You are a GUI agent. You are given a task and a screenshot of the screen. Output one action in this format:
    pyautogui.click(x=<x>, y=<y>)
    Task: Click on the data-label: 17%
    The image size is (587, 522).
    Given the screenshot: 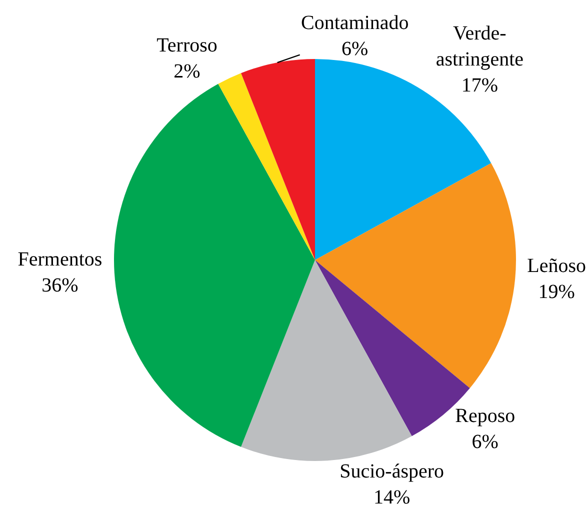 What is the action you would take?
    pyautogui.click(x=479, y=85)
    